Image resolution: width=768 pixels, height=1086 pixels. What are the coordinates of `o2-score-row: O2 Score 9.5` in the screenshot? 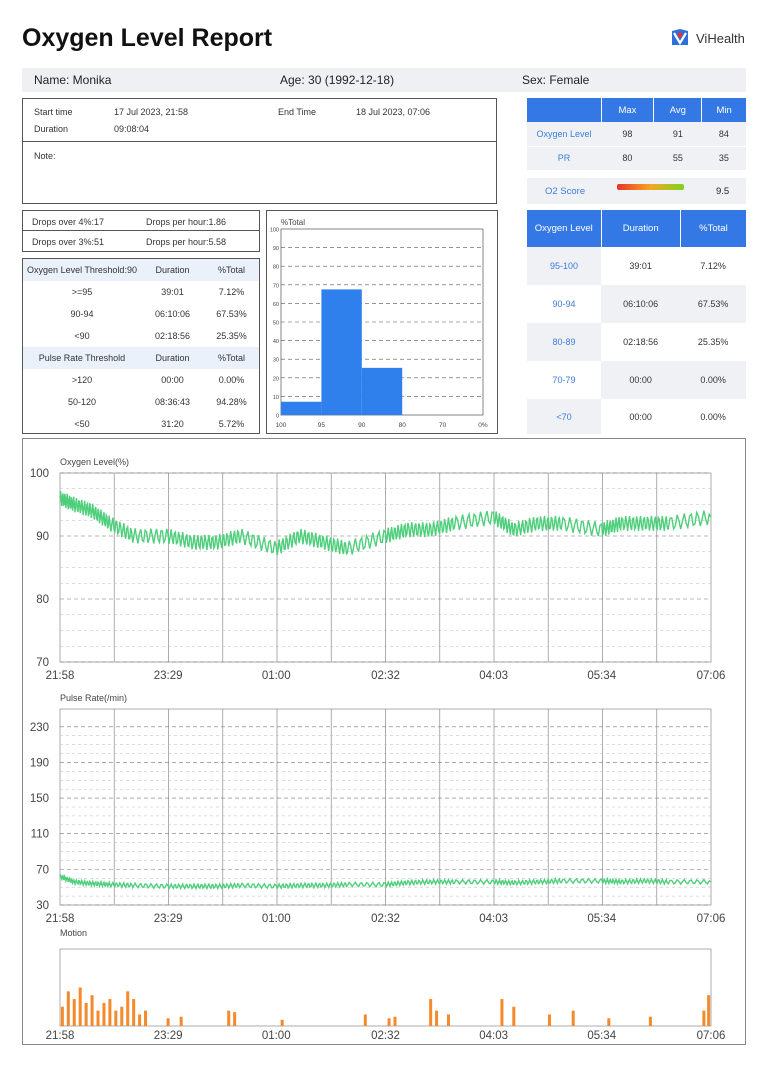 It's located at (636, 191).